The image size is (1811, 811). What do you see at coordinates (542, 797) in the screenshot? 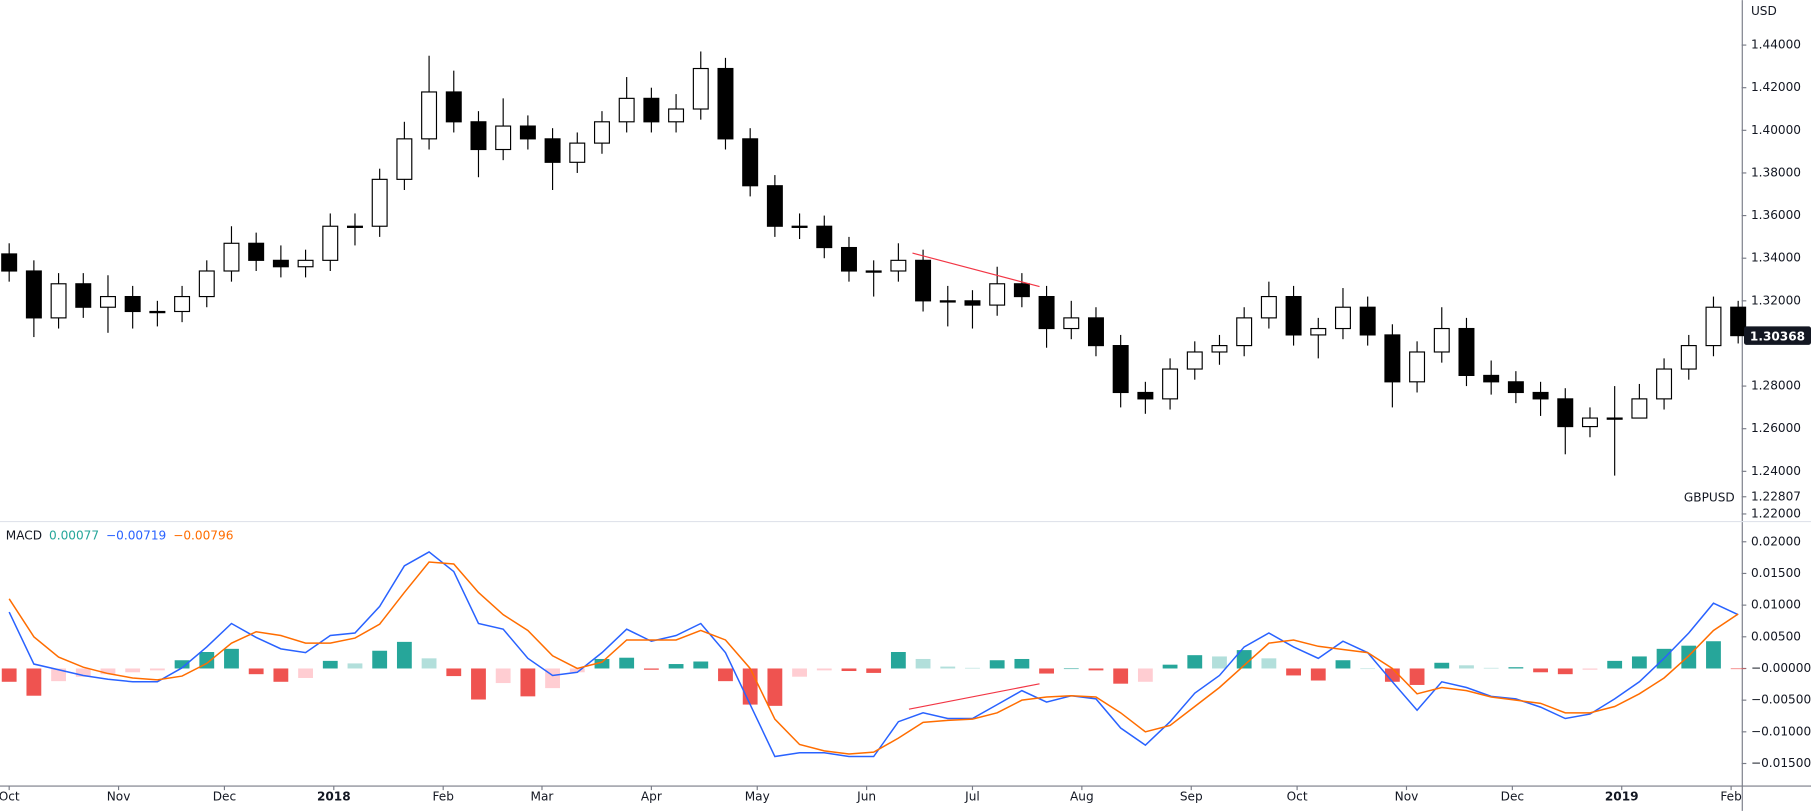
I see `x-tick-label: Mar` at bounding box center [542, 797].